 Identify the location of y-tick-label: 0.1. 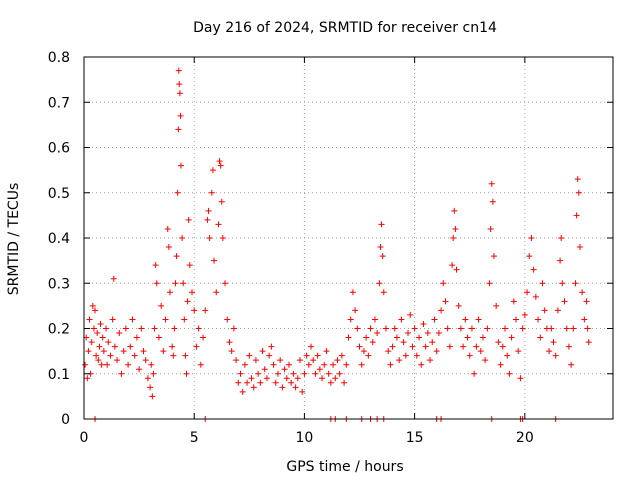
(59, 375).